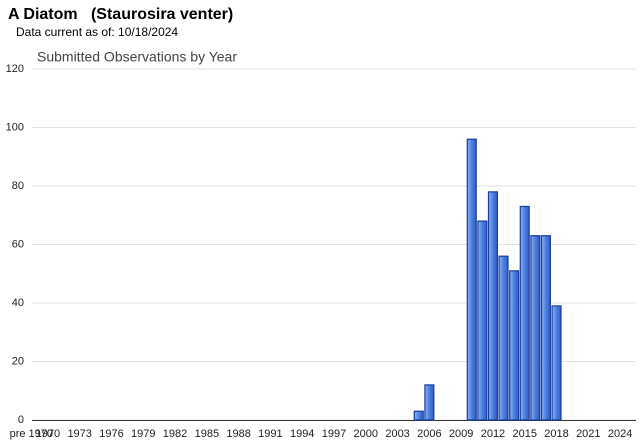 The height and width of the screenshot is (442, 640). I want to click on x-tick-label: 2000, so click(366, 434).